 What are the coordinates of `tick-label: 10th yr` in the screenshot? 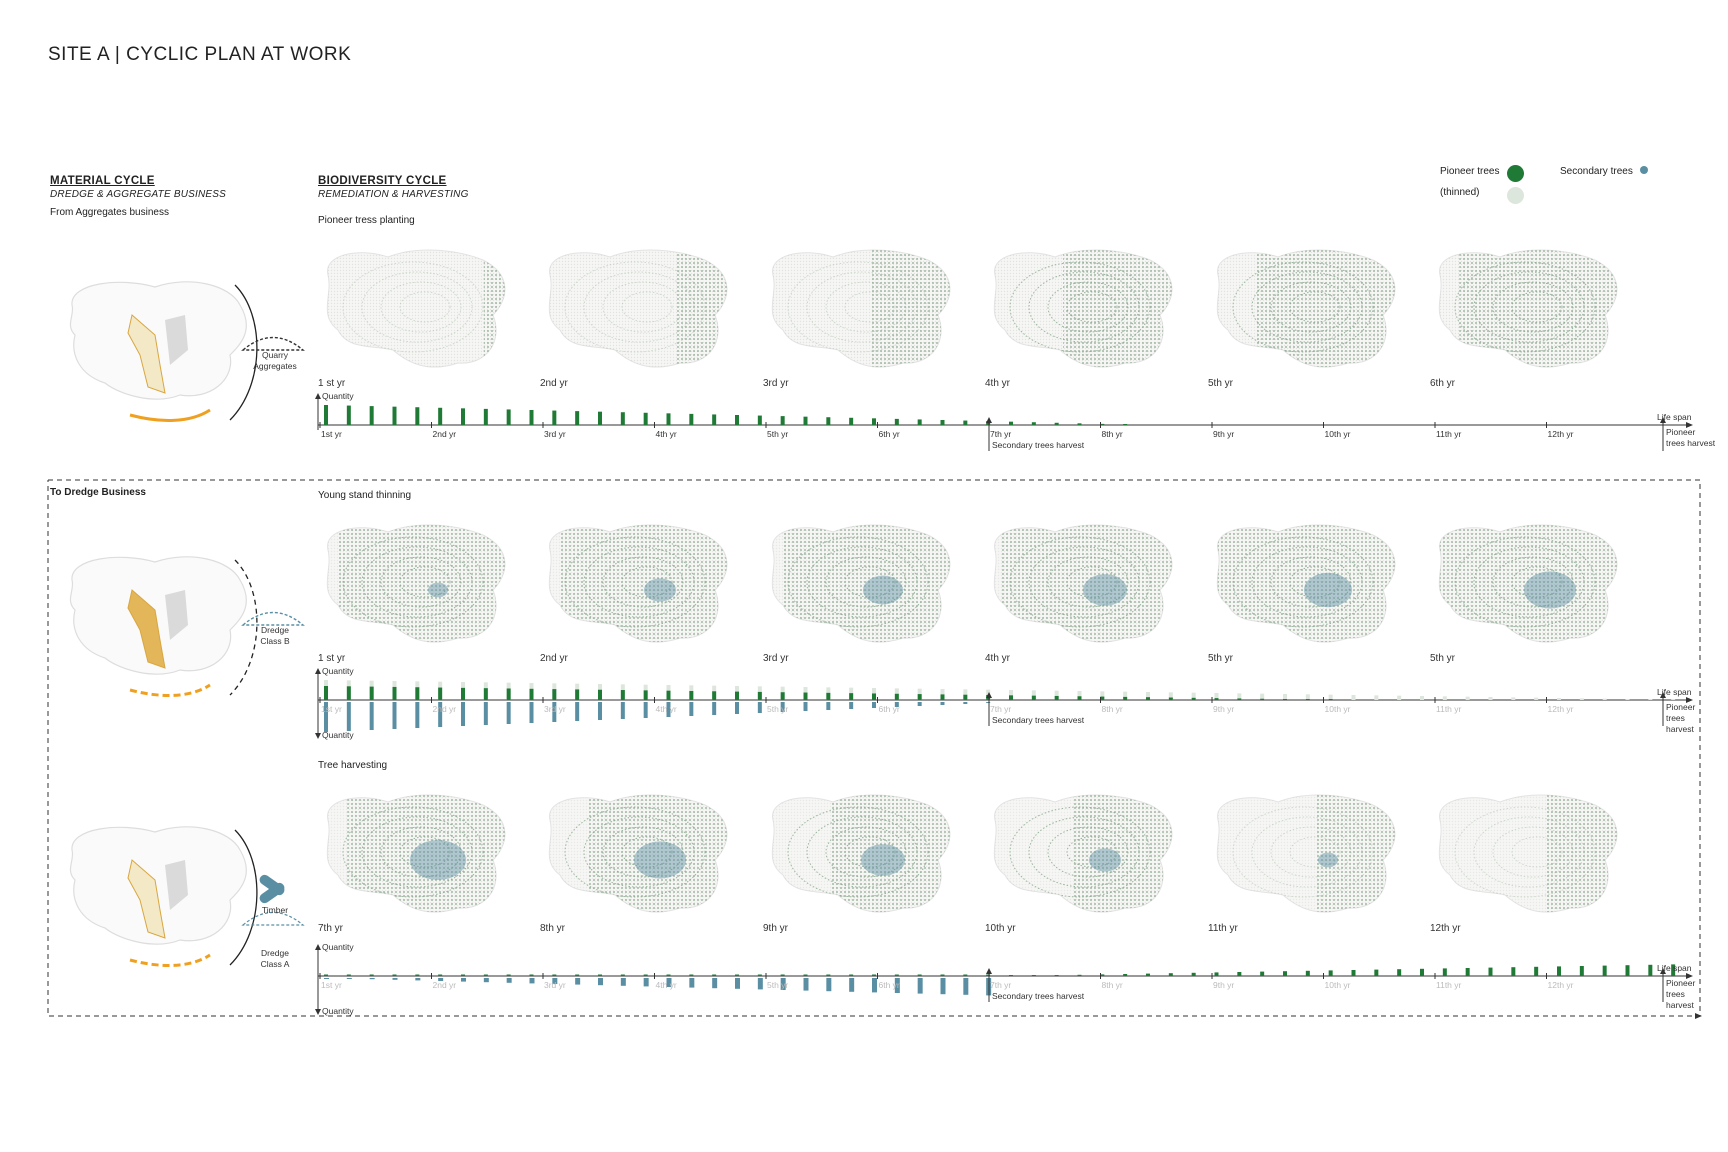 It's located at (1338, 709).